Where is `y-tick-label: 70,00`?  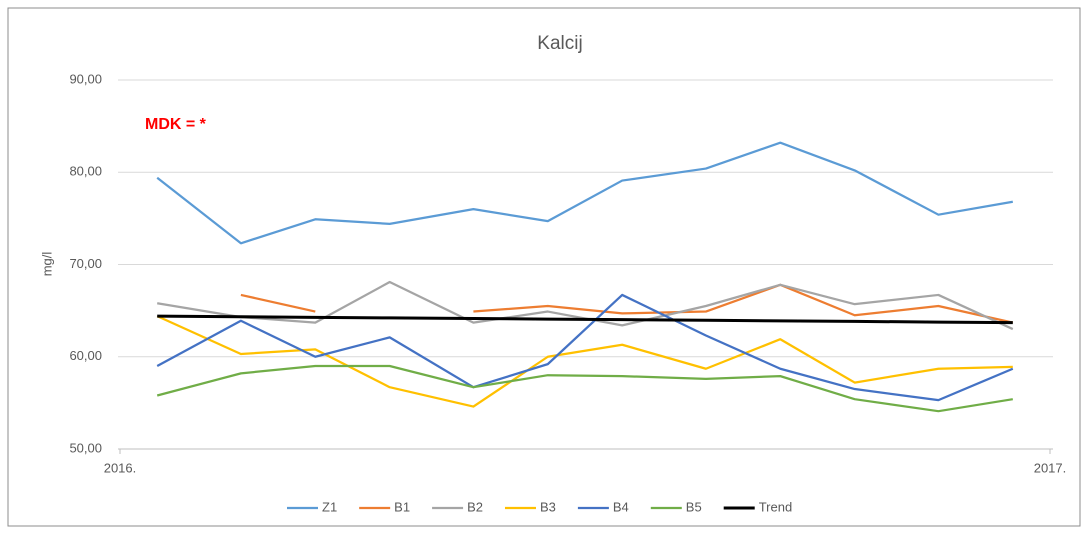 y-tick-label: 70,00 is located at coordinates (85, 263).